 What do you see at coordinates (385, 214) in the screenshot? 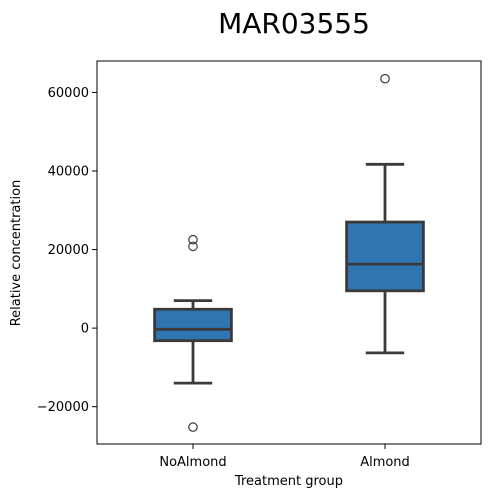
I see `box-group-almond` at bounding box center [385, 214].